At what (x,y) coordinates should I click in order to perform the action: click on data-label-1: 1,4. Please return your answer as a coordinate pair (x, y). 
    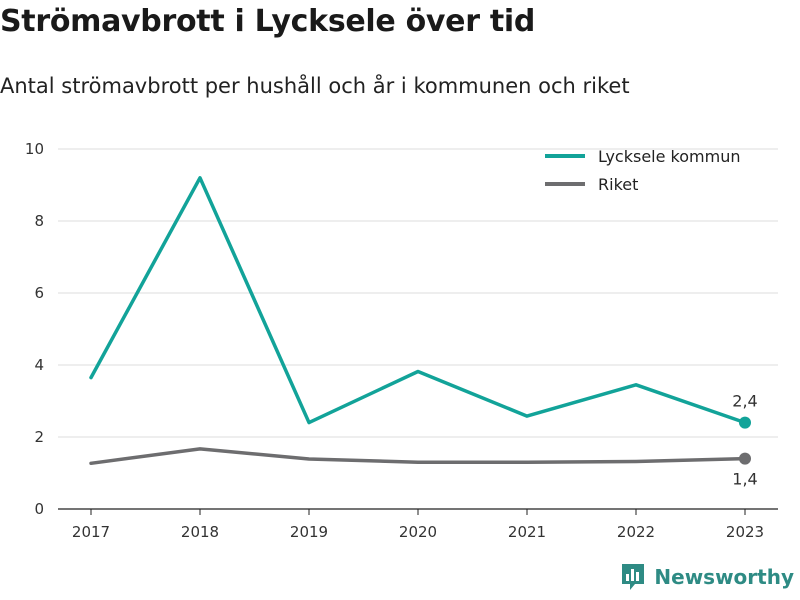
    Looking at the image, I should click on (744, 479).